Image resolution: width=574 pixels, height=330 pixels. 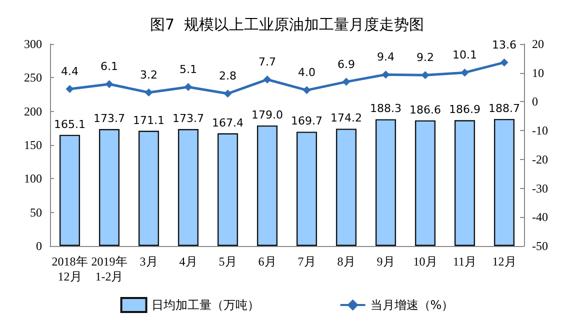 I want to click on y2-tick-label: 20, so click(x=538, y=44).